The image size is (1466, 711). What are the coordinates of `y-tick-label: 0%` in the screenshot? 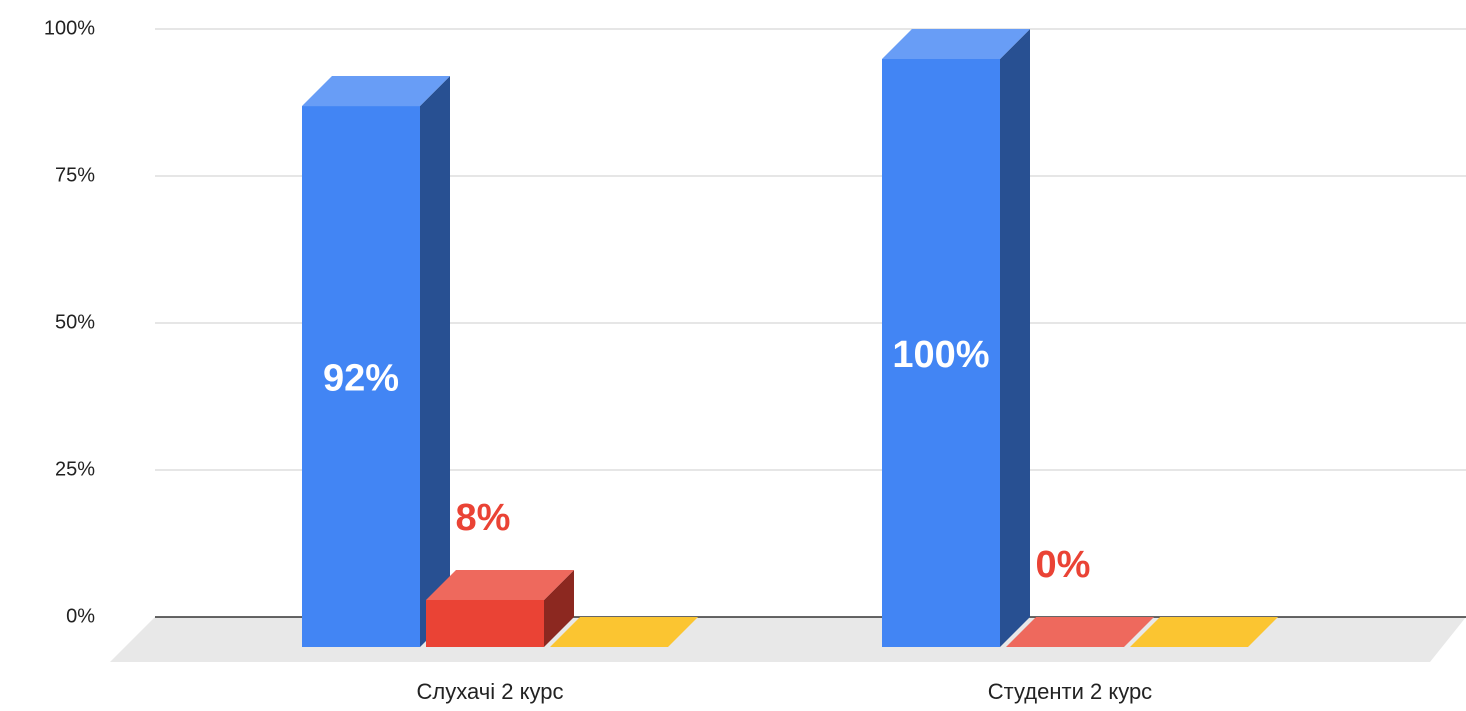 It's located at (80, 616).